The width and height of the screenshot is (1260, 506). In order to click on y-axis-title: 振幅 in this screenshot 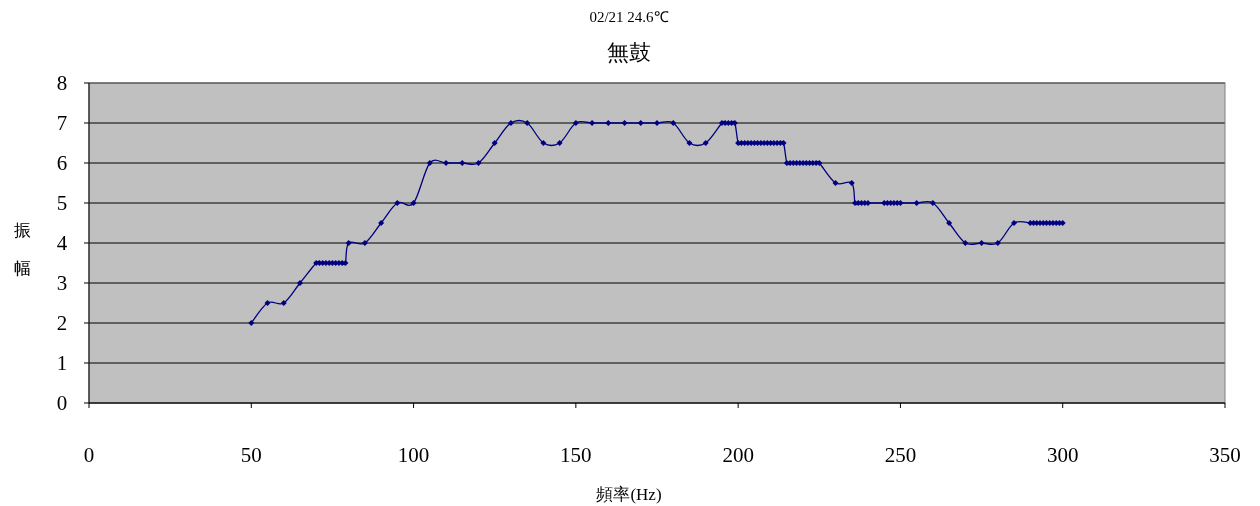, I will do `click(22, 249)`.